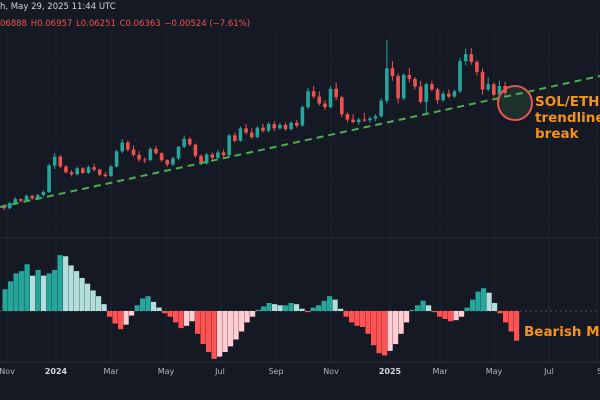 The image size is (600, 400). I want to click on chart-header-date: h, May 29, 2025 11:44 UTC, so click(58, 7).